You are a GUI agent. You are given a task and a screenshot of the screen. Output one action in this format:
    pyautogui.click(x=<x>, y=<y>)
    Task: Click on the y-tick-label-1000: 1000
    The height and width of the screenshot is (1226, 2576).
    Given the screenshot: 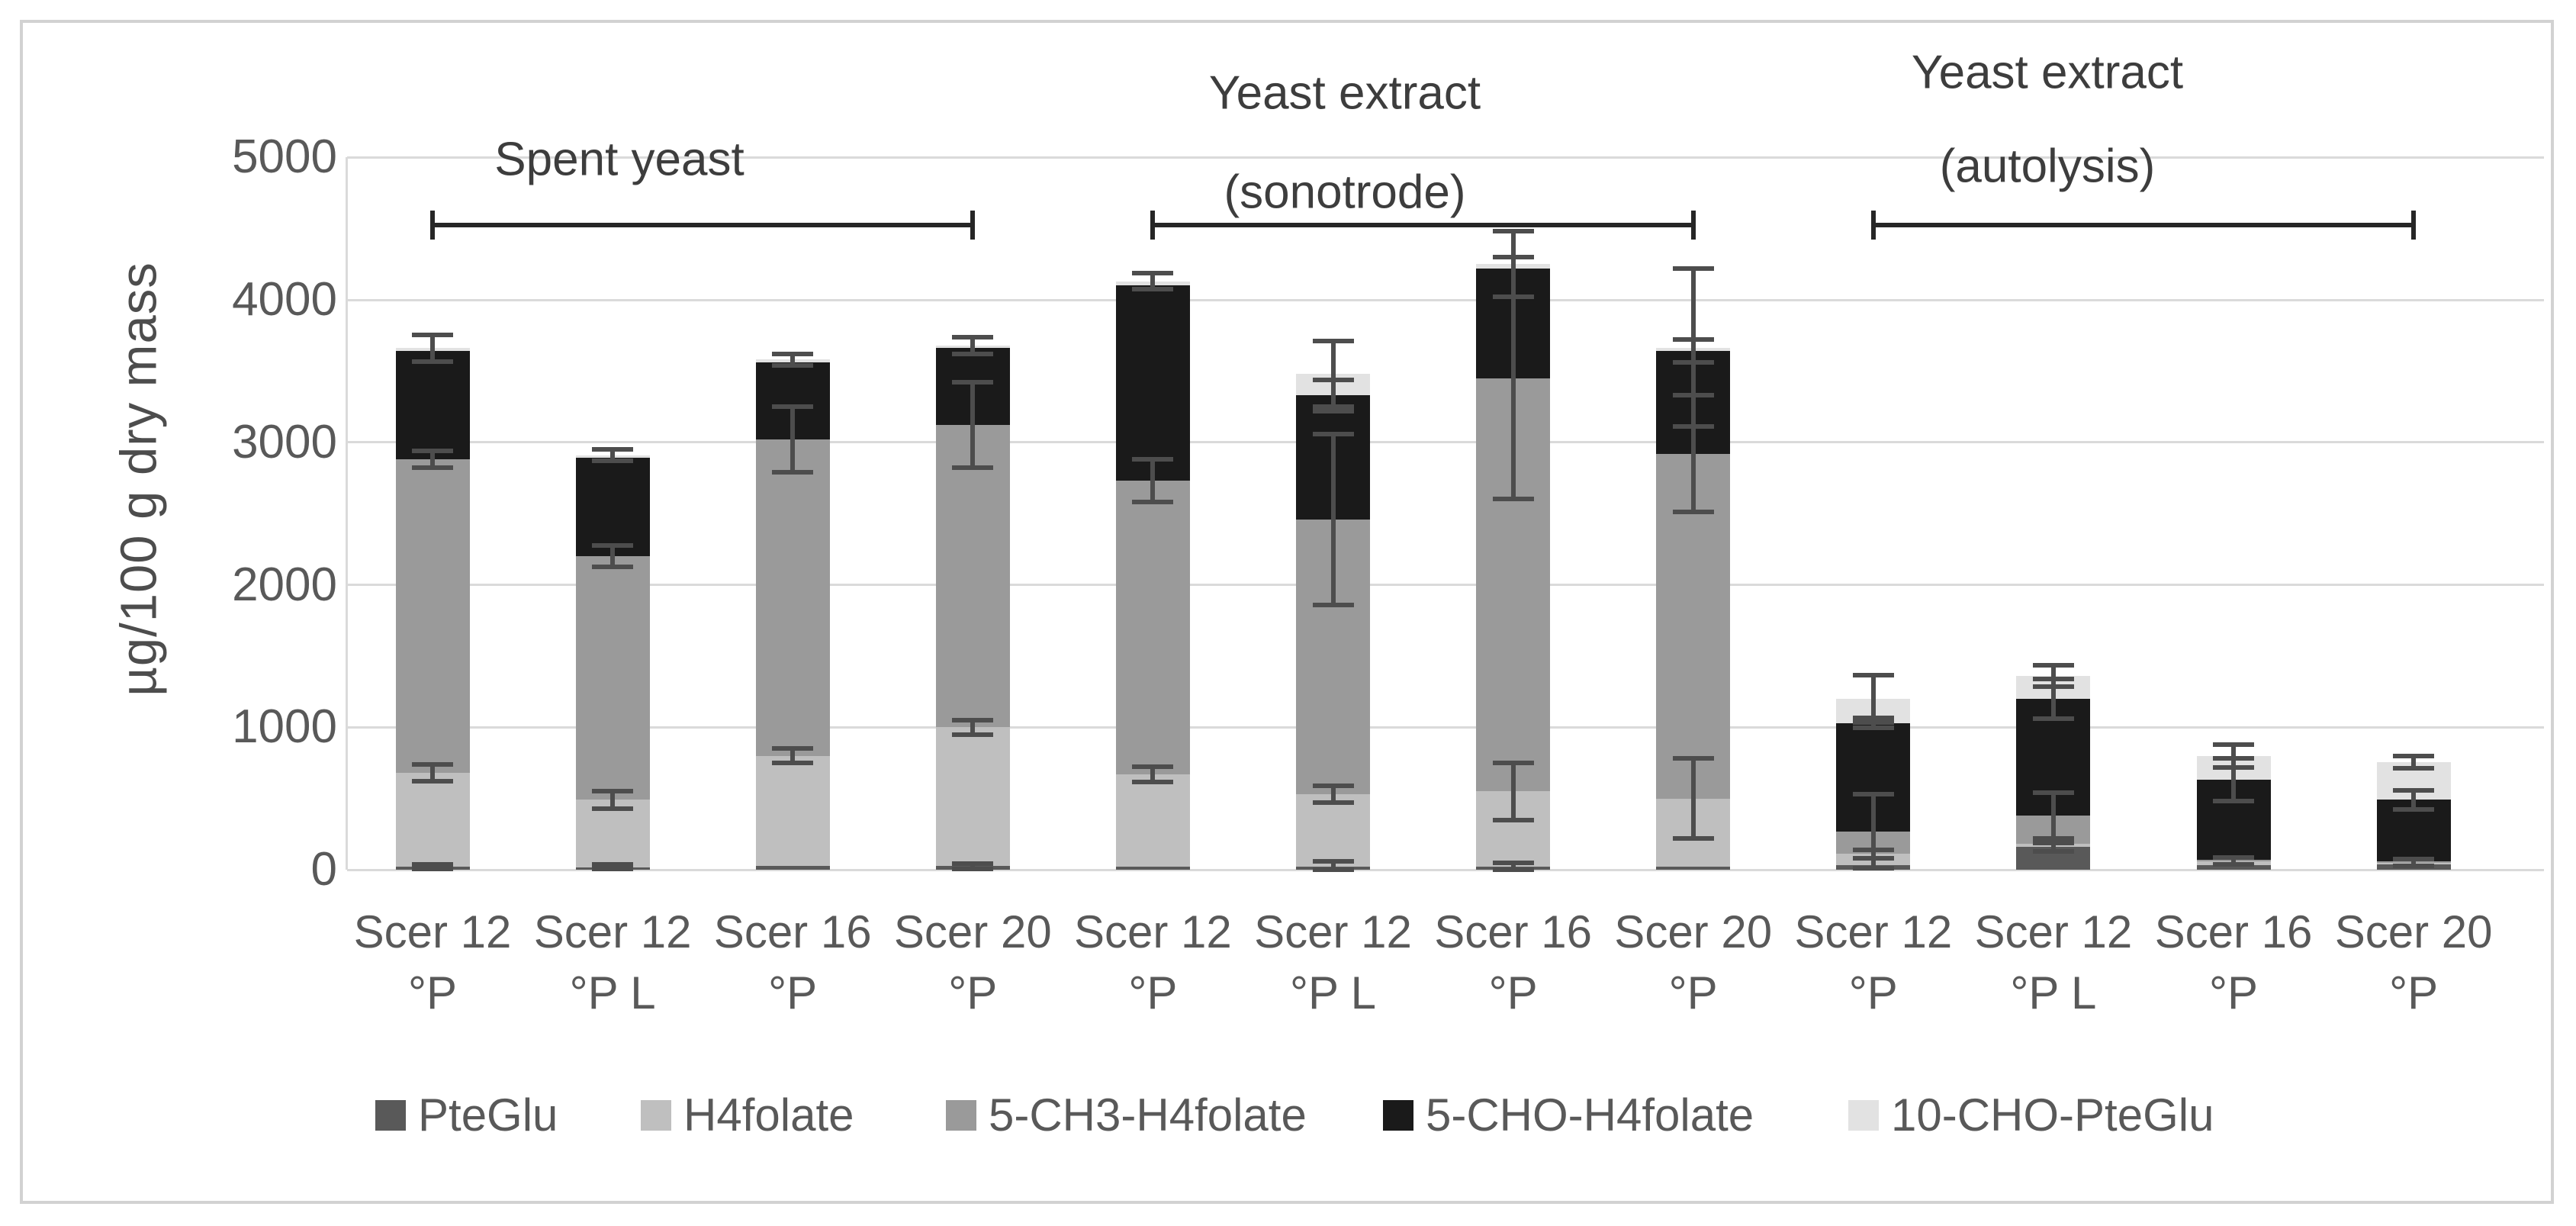 What is the action you would take?
    pyautogui.click(x=284, y=727)
    